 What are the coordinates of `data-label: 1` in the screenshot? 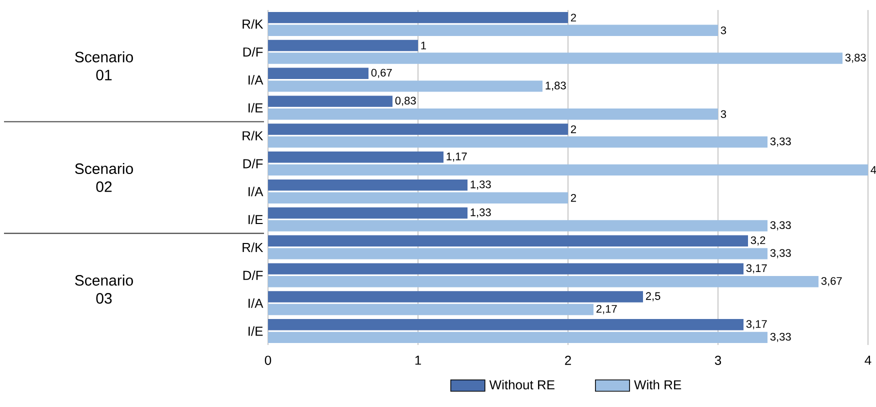 It's located at (423, 46).